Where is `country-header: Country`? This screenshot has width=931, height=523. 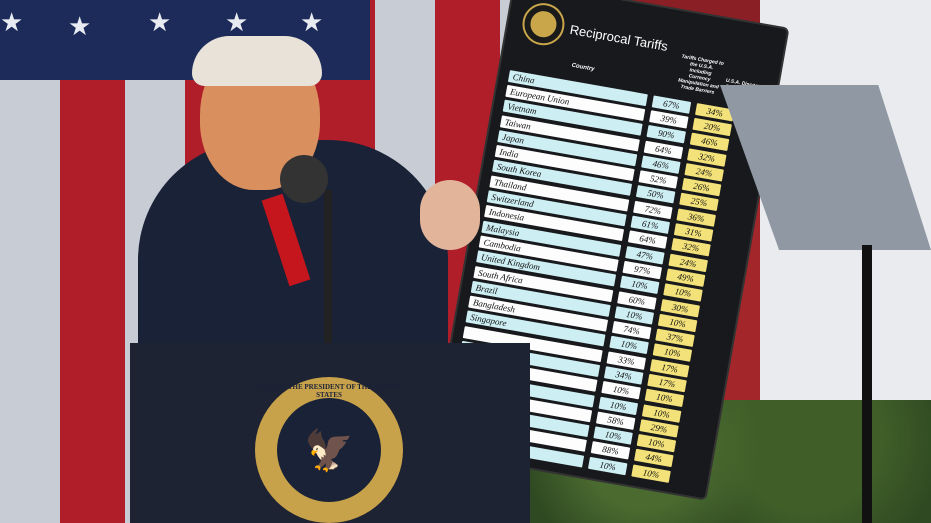
country-header: Country is located at coordinates (583, 67).